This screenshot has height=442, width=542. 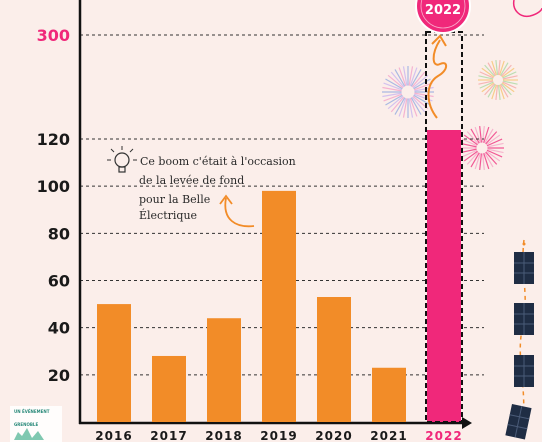 I want to click on bar-2018, so click(x=224, y=370).